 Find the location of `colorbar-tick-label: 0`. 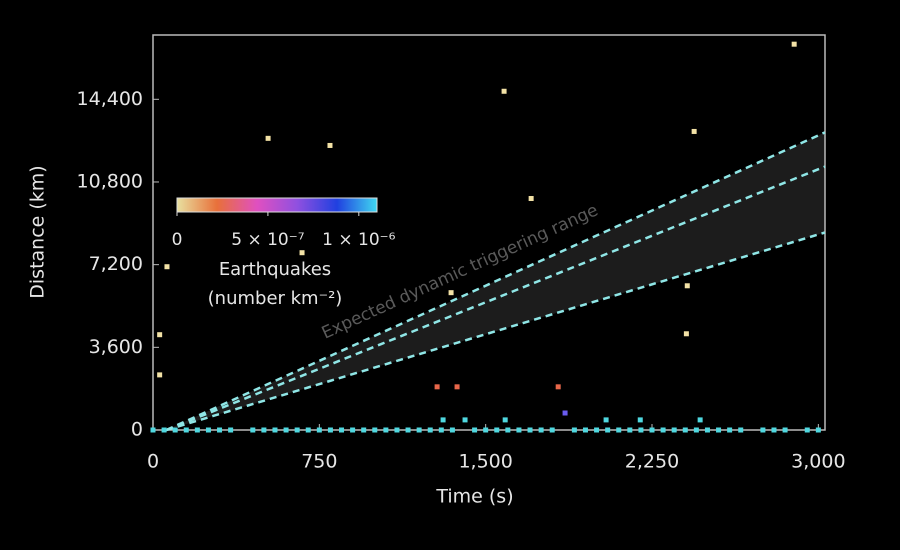

colorbar-tick-label: 0 is located at coordinates (177, 240).